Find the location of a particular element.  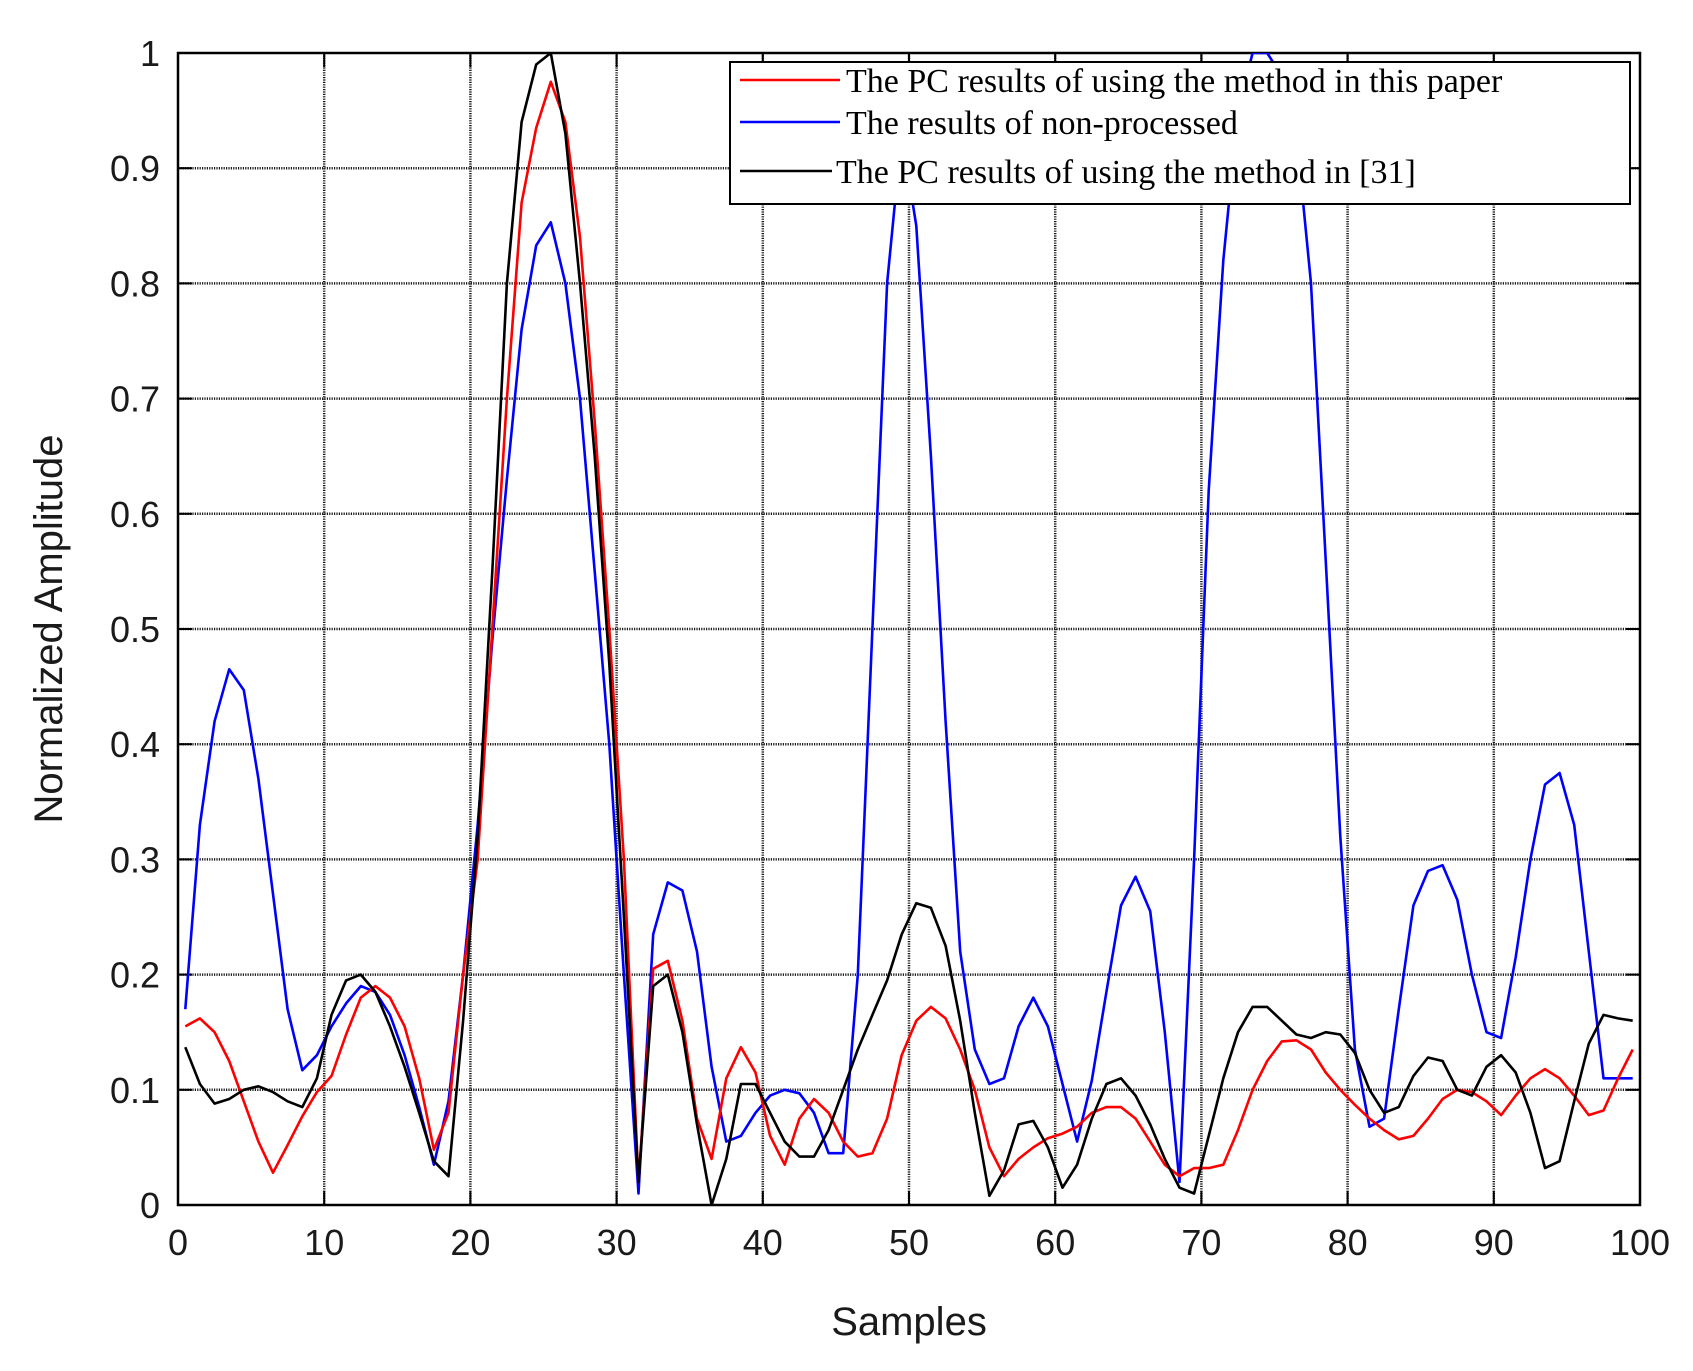

y-tick-label: 0.8 is located at coordinates (135, 283).